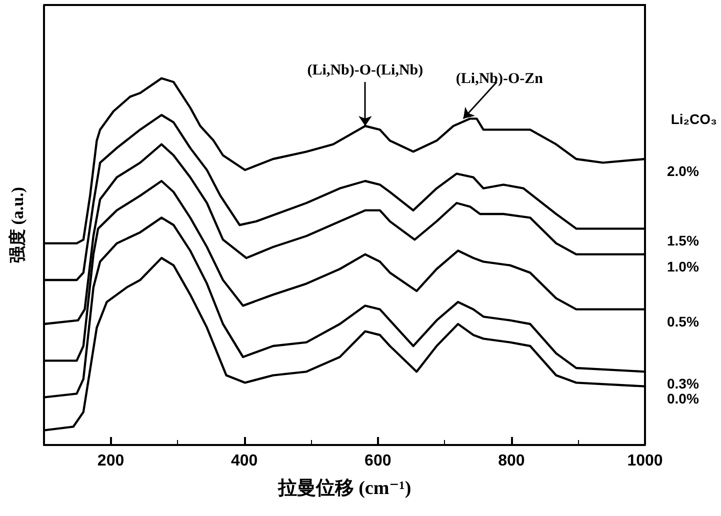  What do you see at coordinates (365, 70) in the screenshot?
I see `annotation: (Li,Nb)-O-(Li,Nb)` at bounding box center [365, 70].